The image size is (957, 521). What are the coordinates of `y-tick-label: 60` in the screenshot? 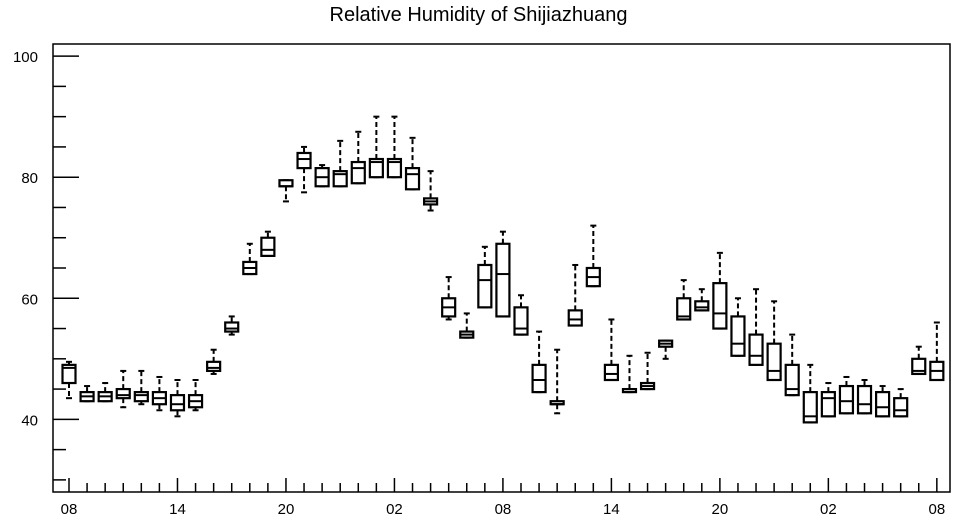 It's located at (29, 299).